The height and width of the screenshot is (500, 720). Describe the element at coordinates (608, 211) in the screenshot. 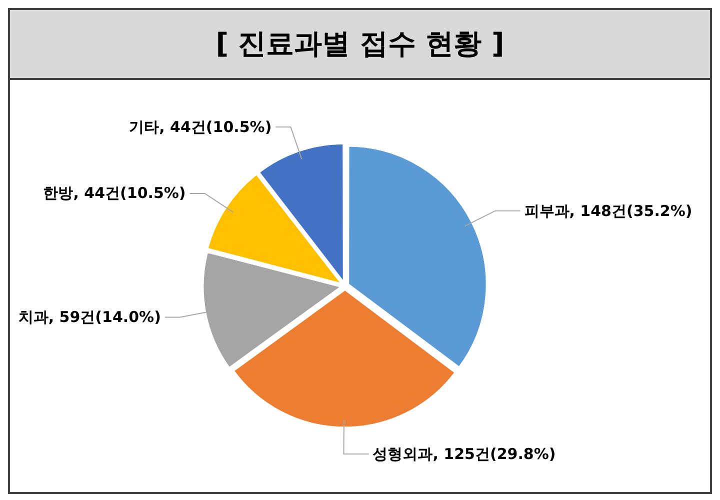

I see `slice-label: 피부과, 148건(35.2%)` at that location.